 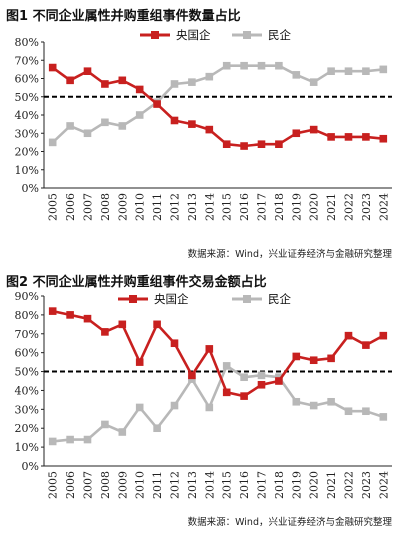 What do you see at coordinates (349, 485) in the screenshot?
I see `x-tick-label: 2022` at bounding box center [349, 485].